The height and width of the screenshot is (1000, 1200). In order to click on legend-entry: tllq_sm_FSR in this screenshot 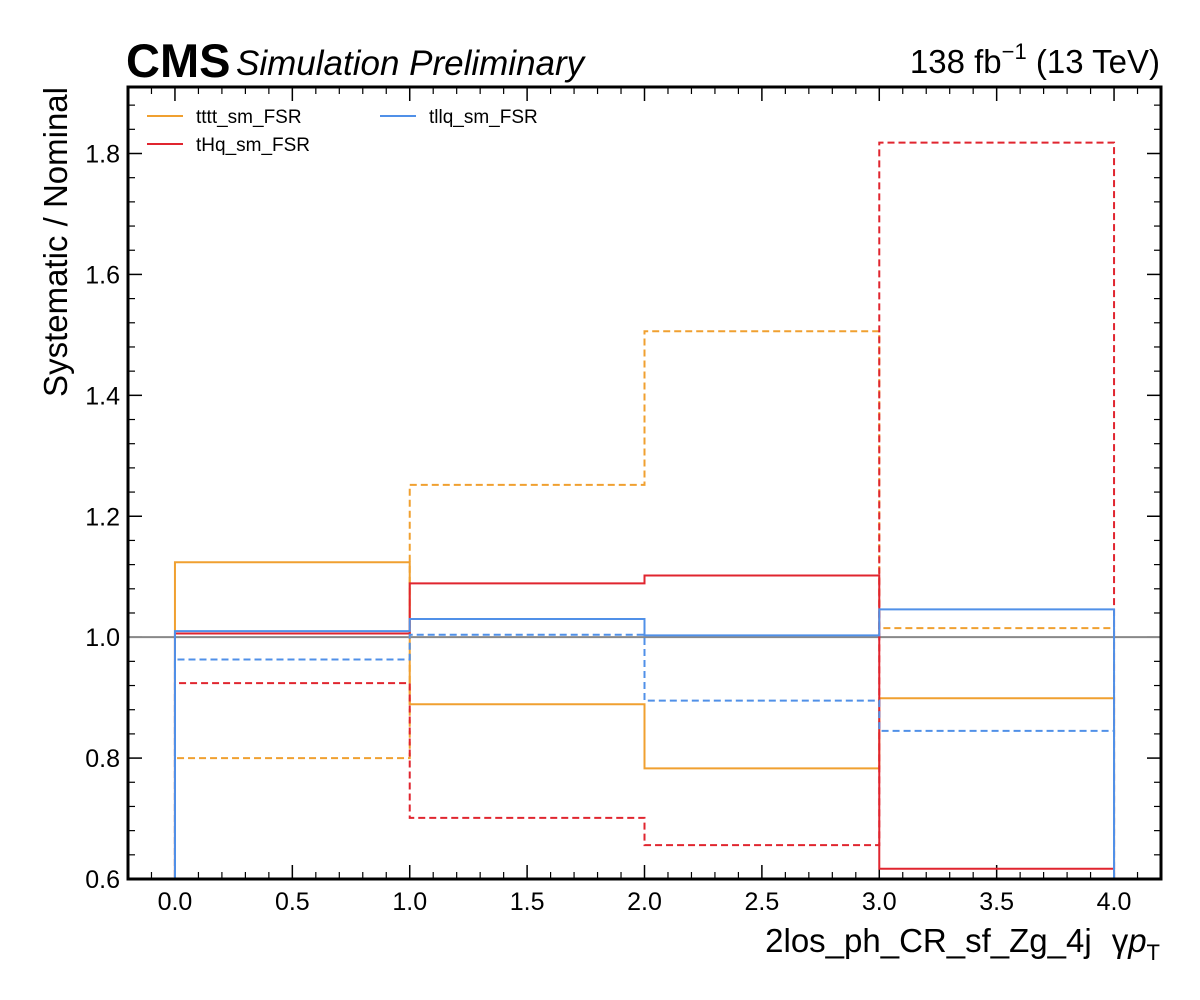, I will do `click(483, 117)`.